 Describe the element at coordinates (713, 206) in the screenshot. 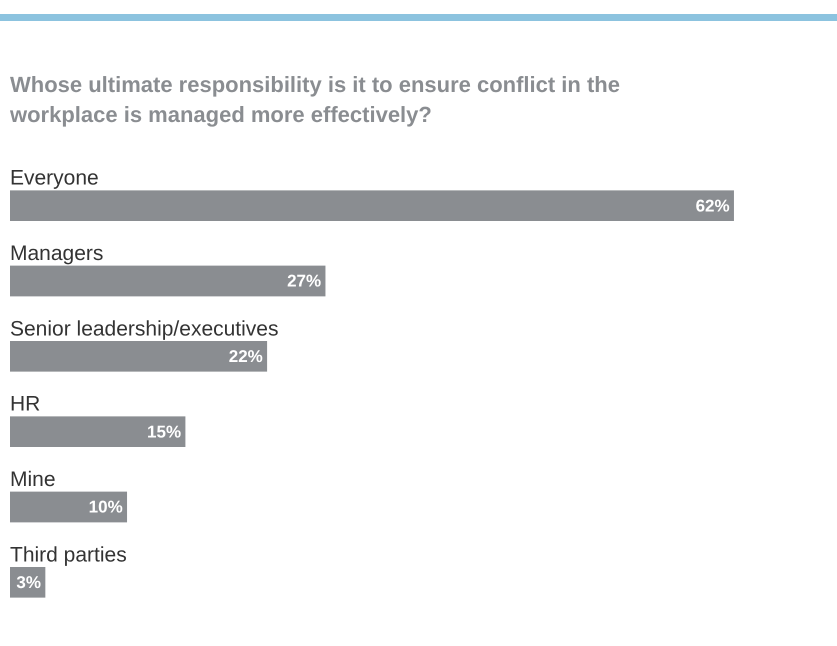

I see `data-label: 62%` at that location.